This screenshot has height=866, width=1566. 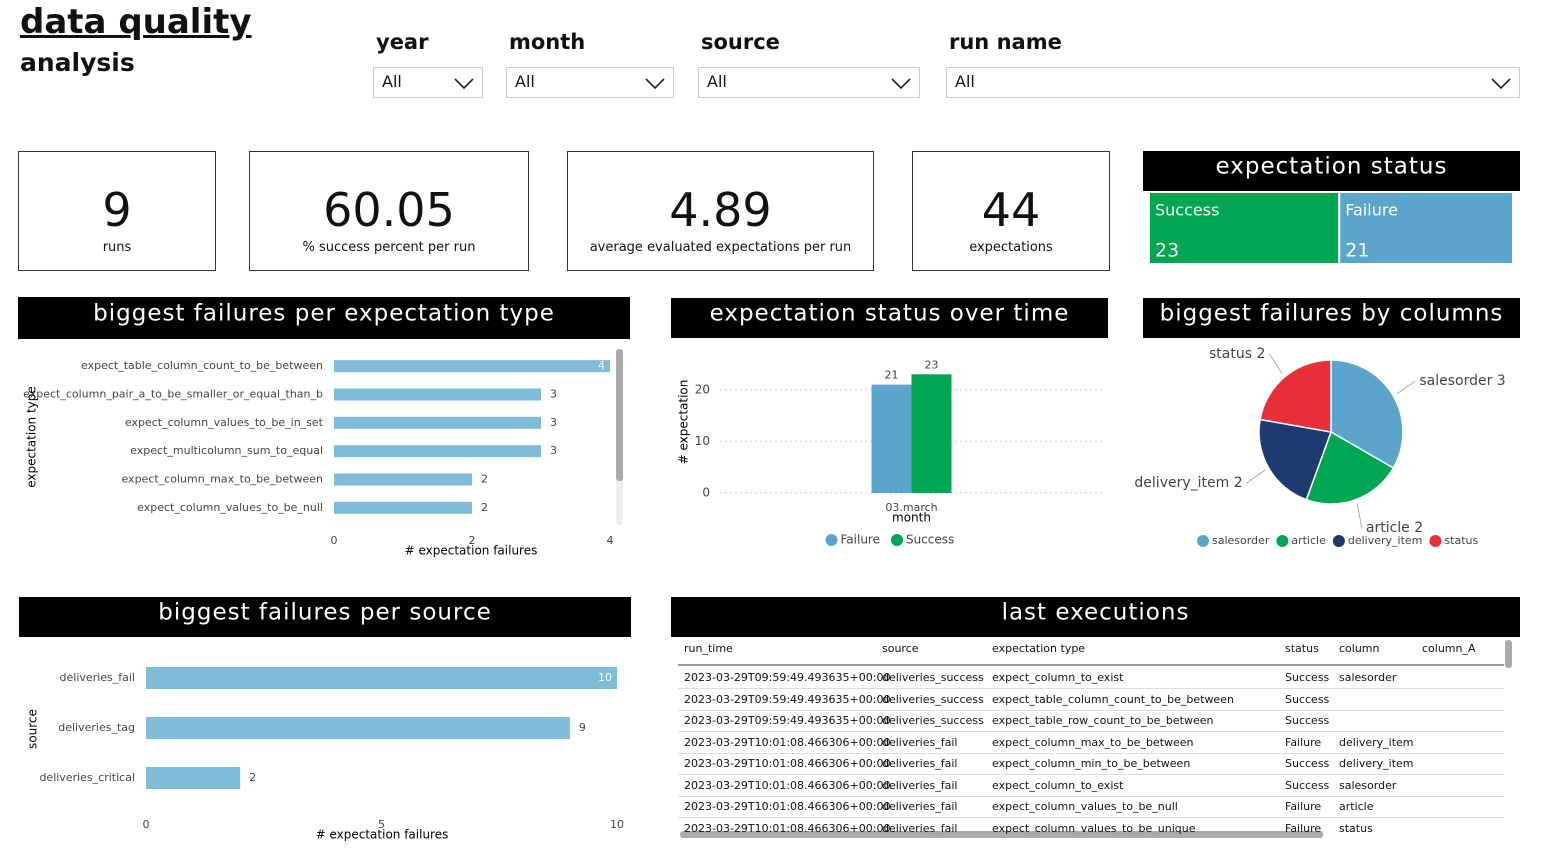 I want to click on pie-slice, so click(x=1367, y=414).